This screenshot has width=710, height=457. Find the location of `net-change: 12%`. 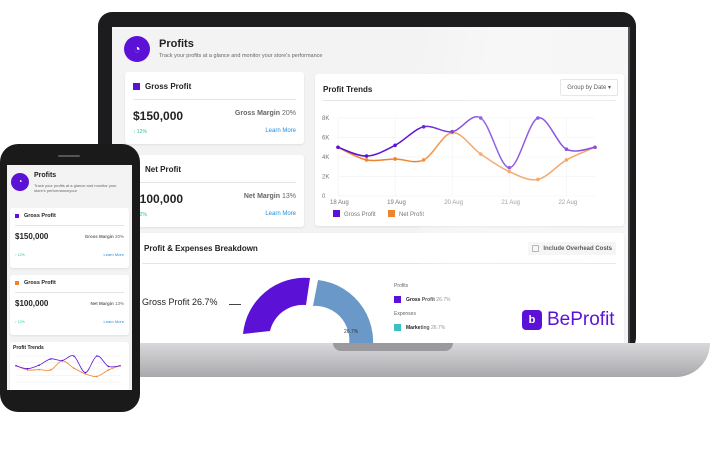

net-change: 12% is located at coordinates (141, 215).